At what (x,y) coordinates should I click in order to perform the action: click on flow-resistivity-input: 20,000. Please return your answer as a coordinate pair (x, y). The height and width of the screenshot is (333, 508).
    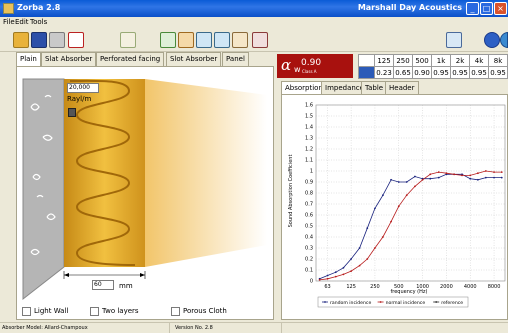
    Looking at the image, I should click on (83, 88).